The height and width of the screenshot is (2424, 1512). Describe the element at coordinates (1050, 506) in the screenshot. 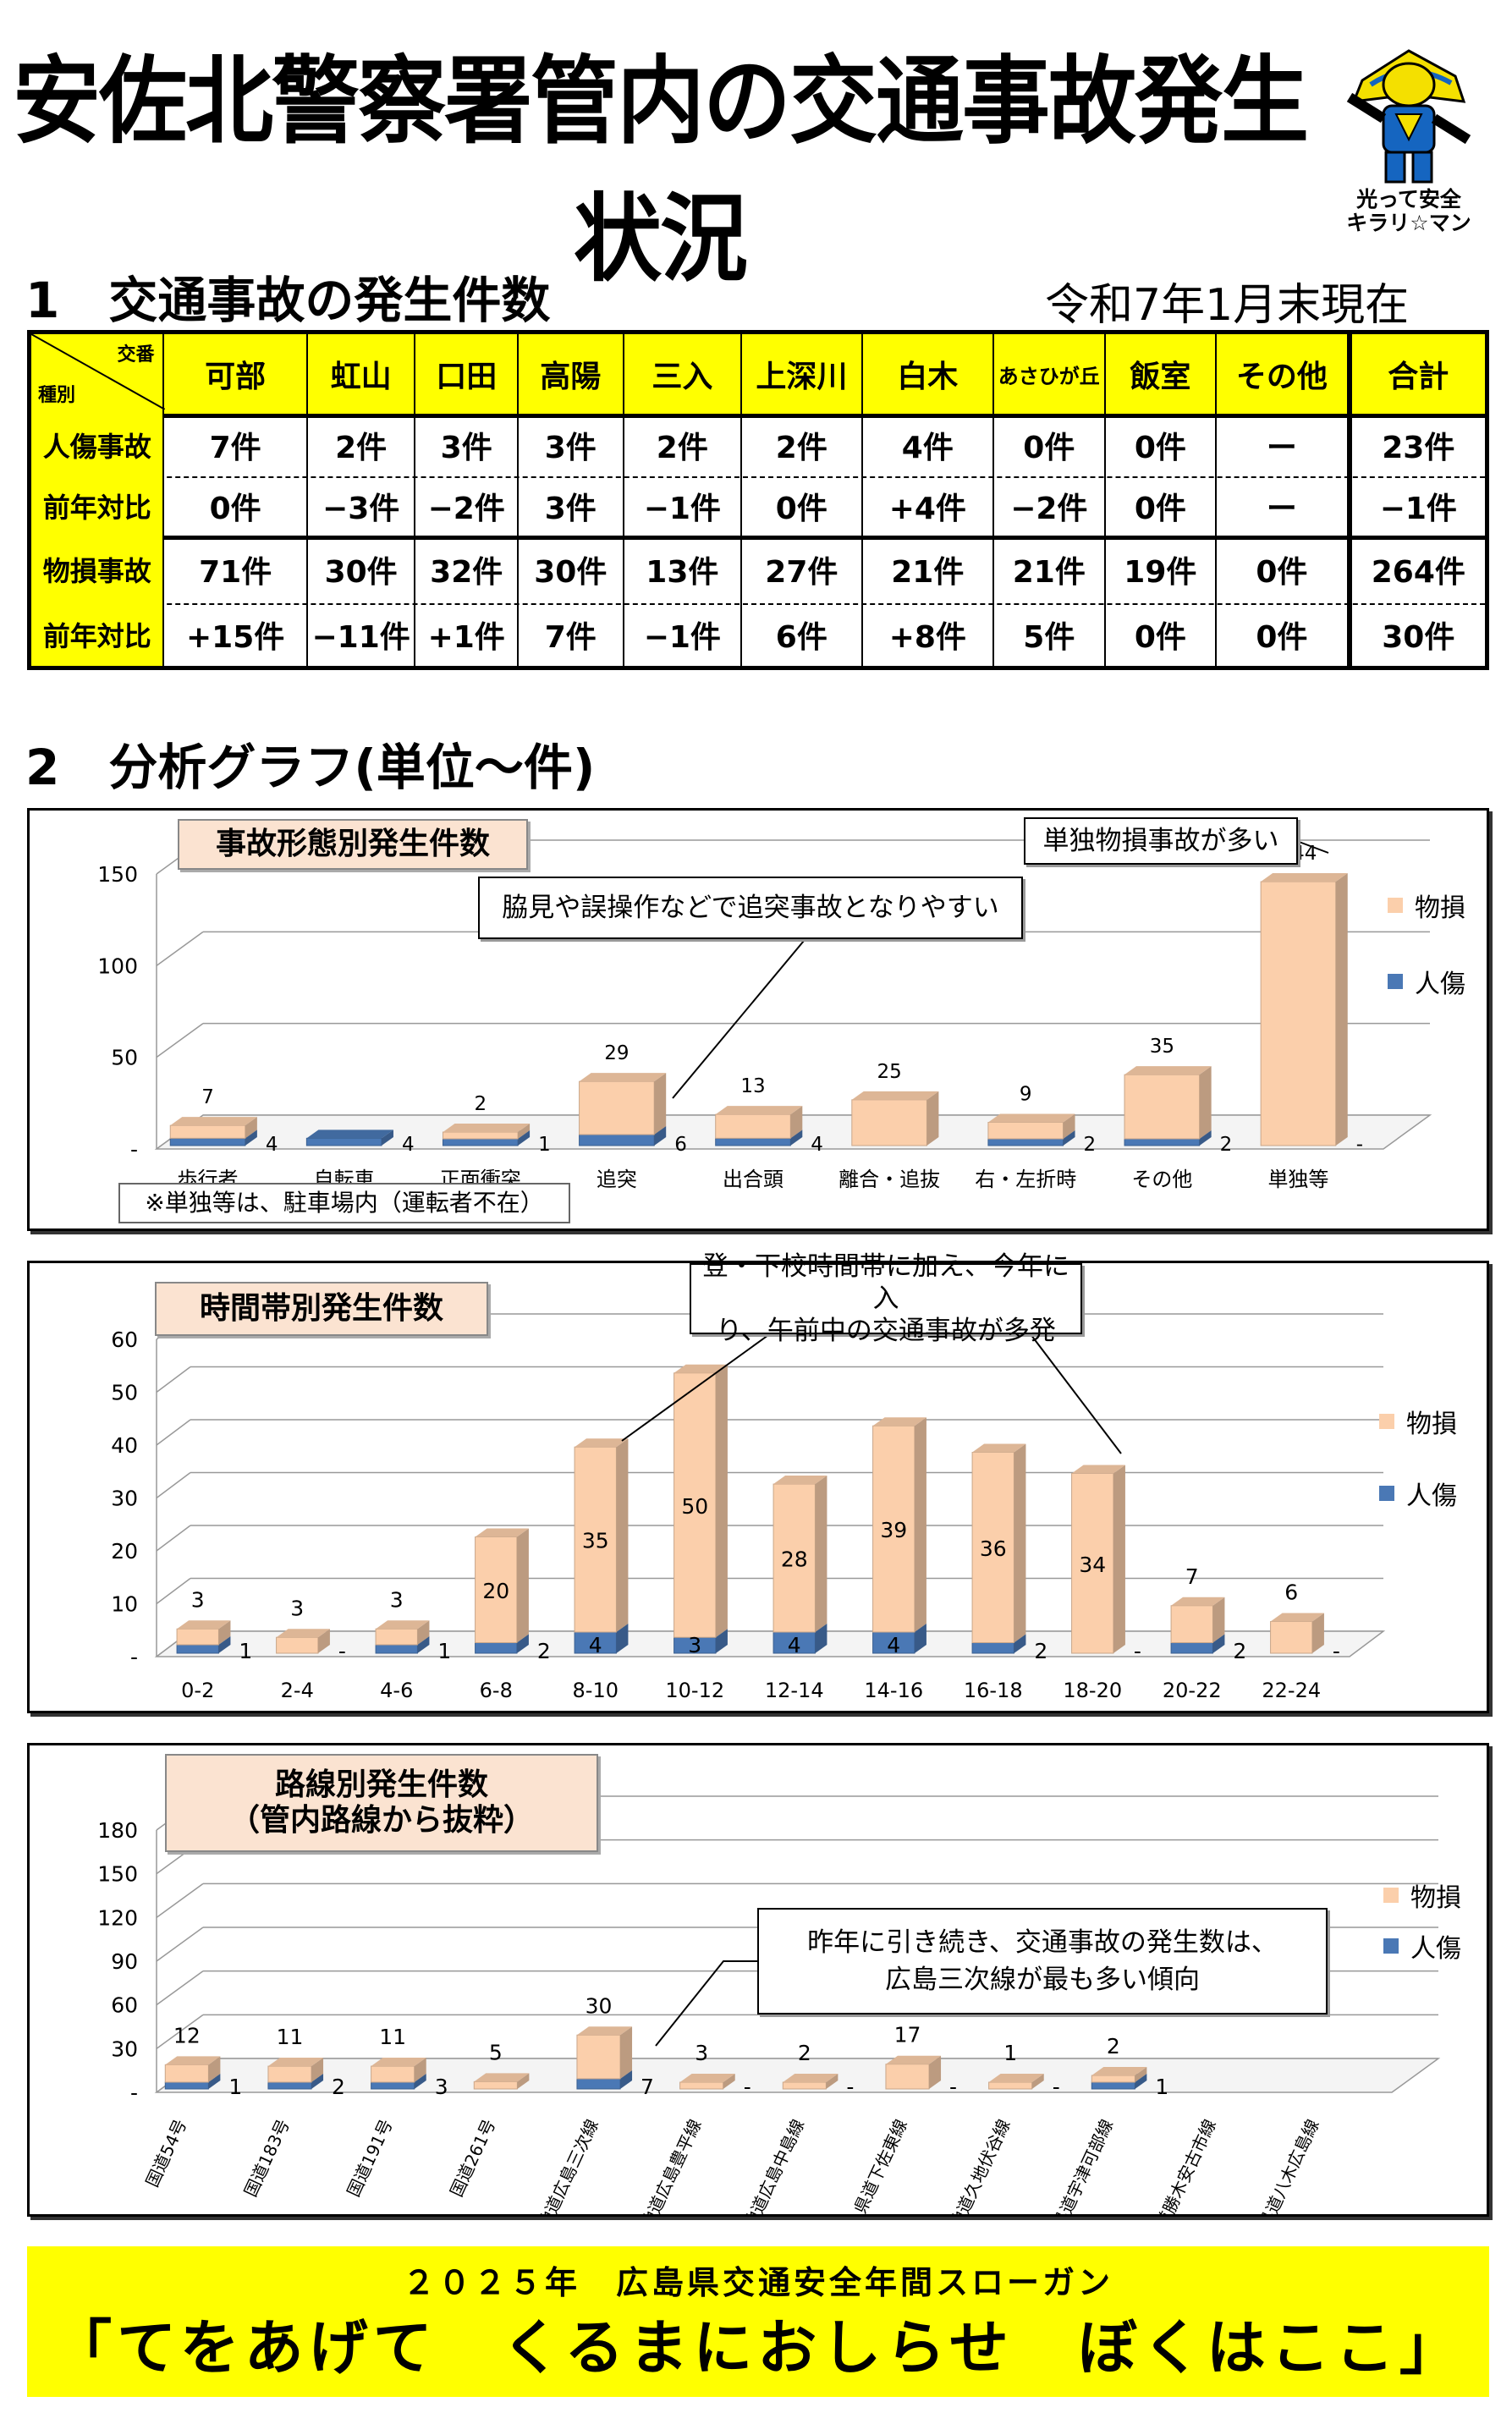

I see `table-cell: −2件` at that location.